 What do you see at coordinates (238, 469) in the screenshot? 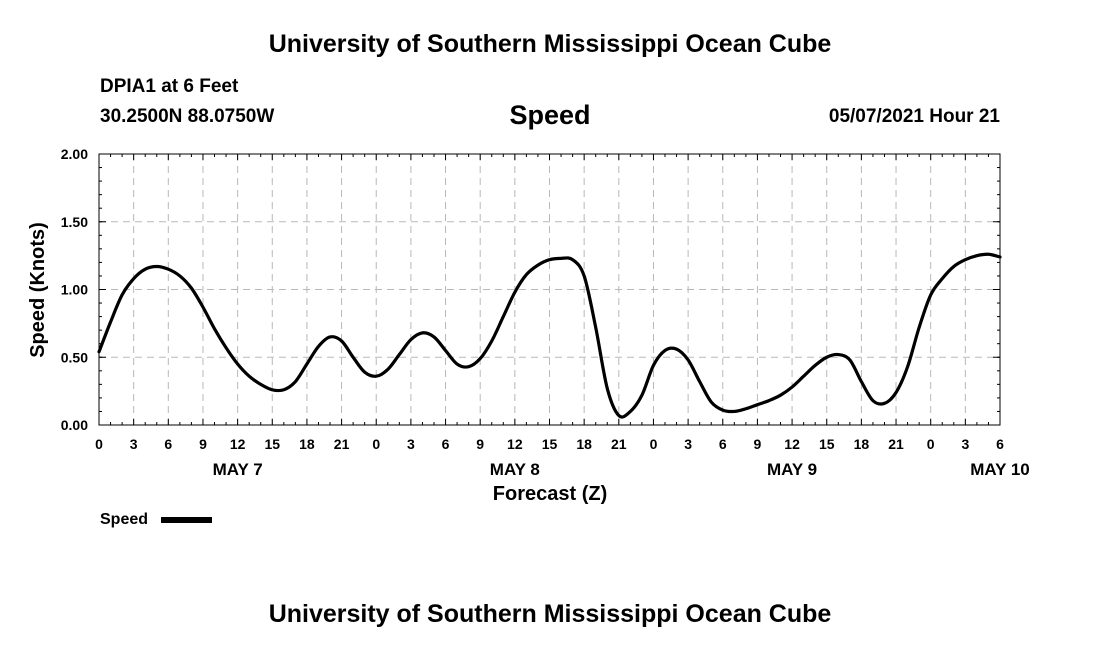
I see `date-label: MAY 7` at bounding box center [238, 469].